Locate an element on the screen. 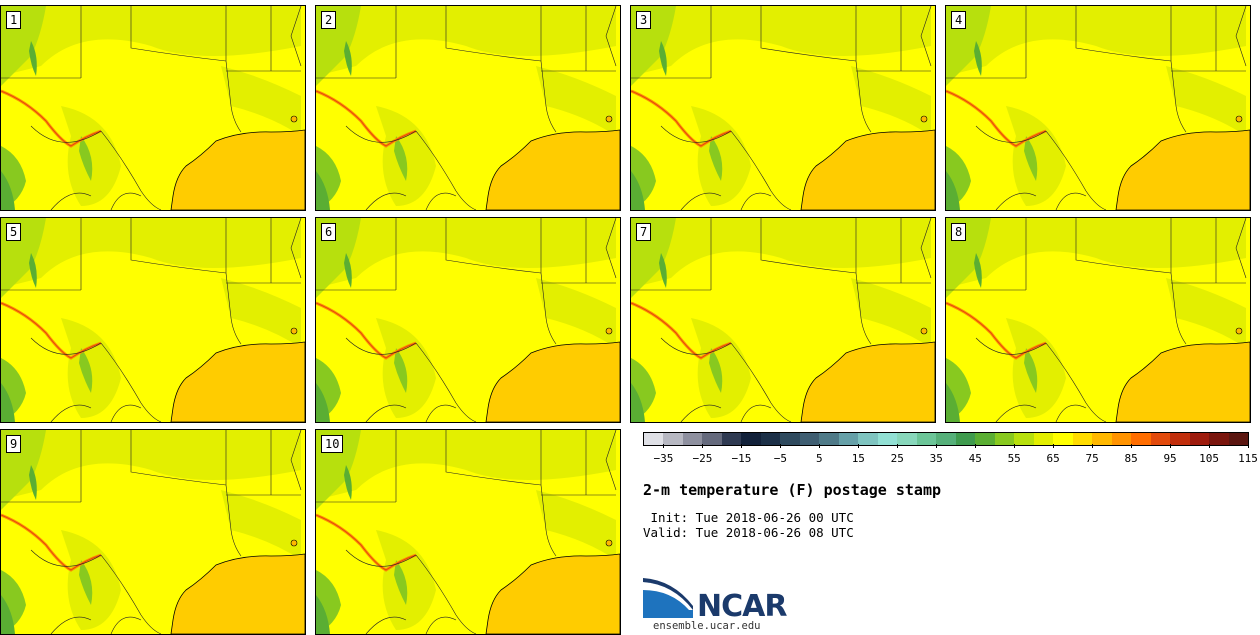 The width and height of the screenshot is (1260, 635). member-label: 1 is located at coordinates (14, 20).